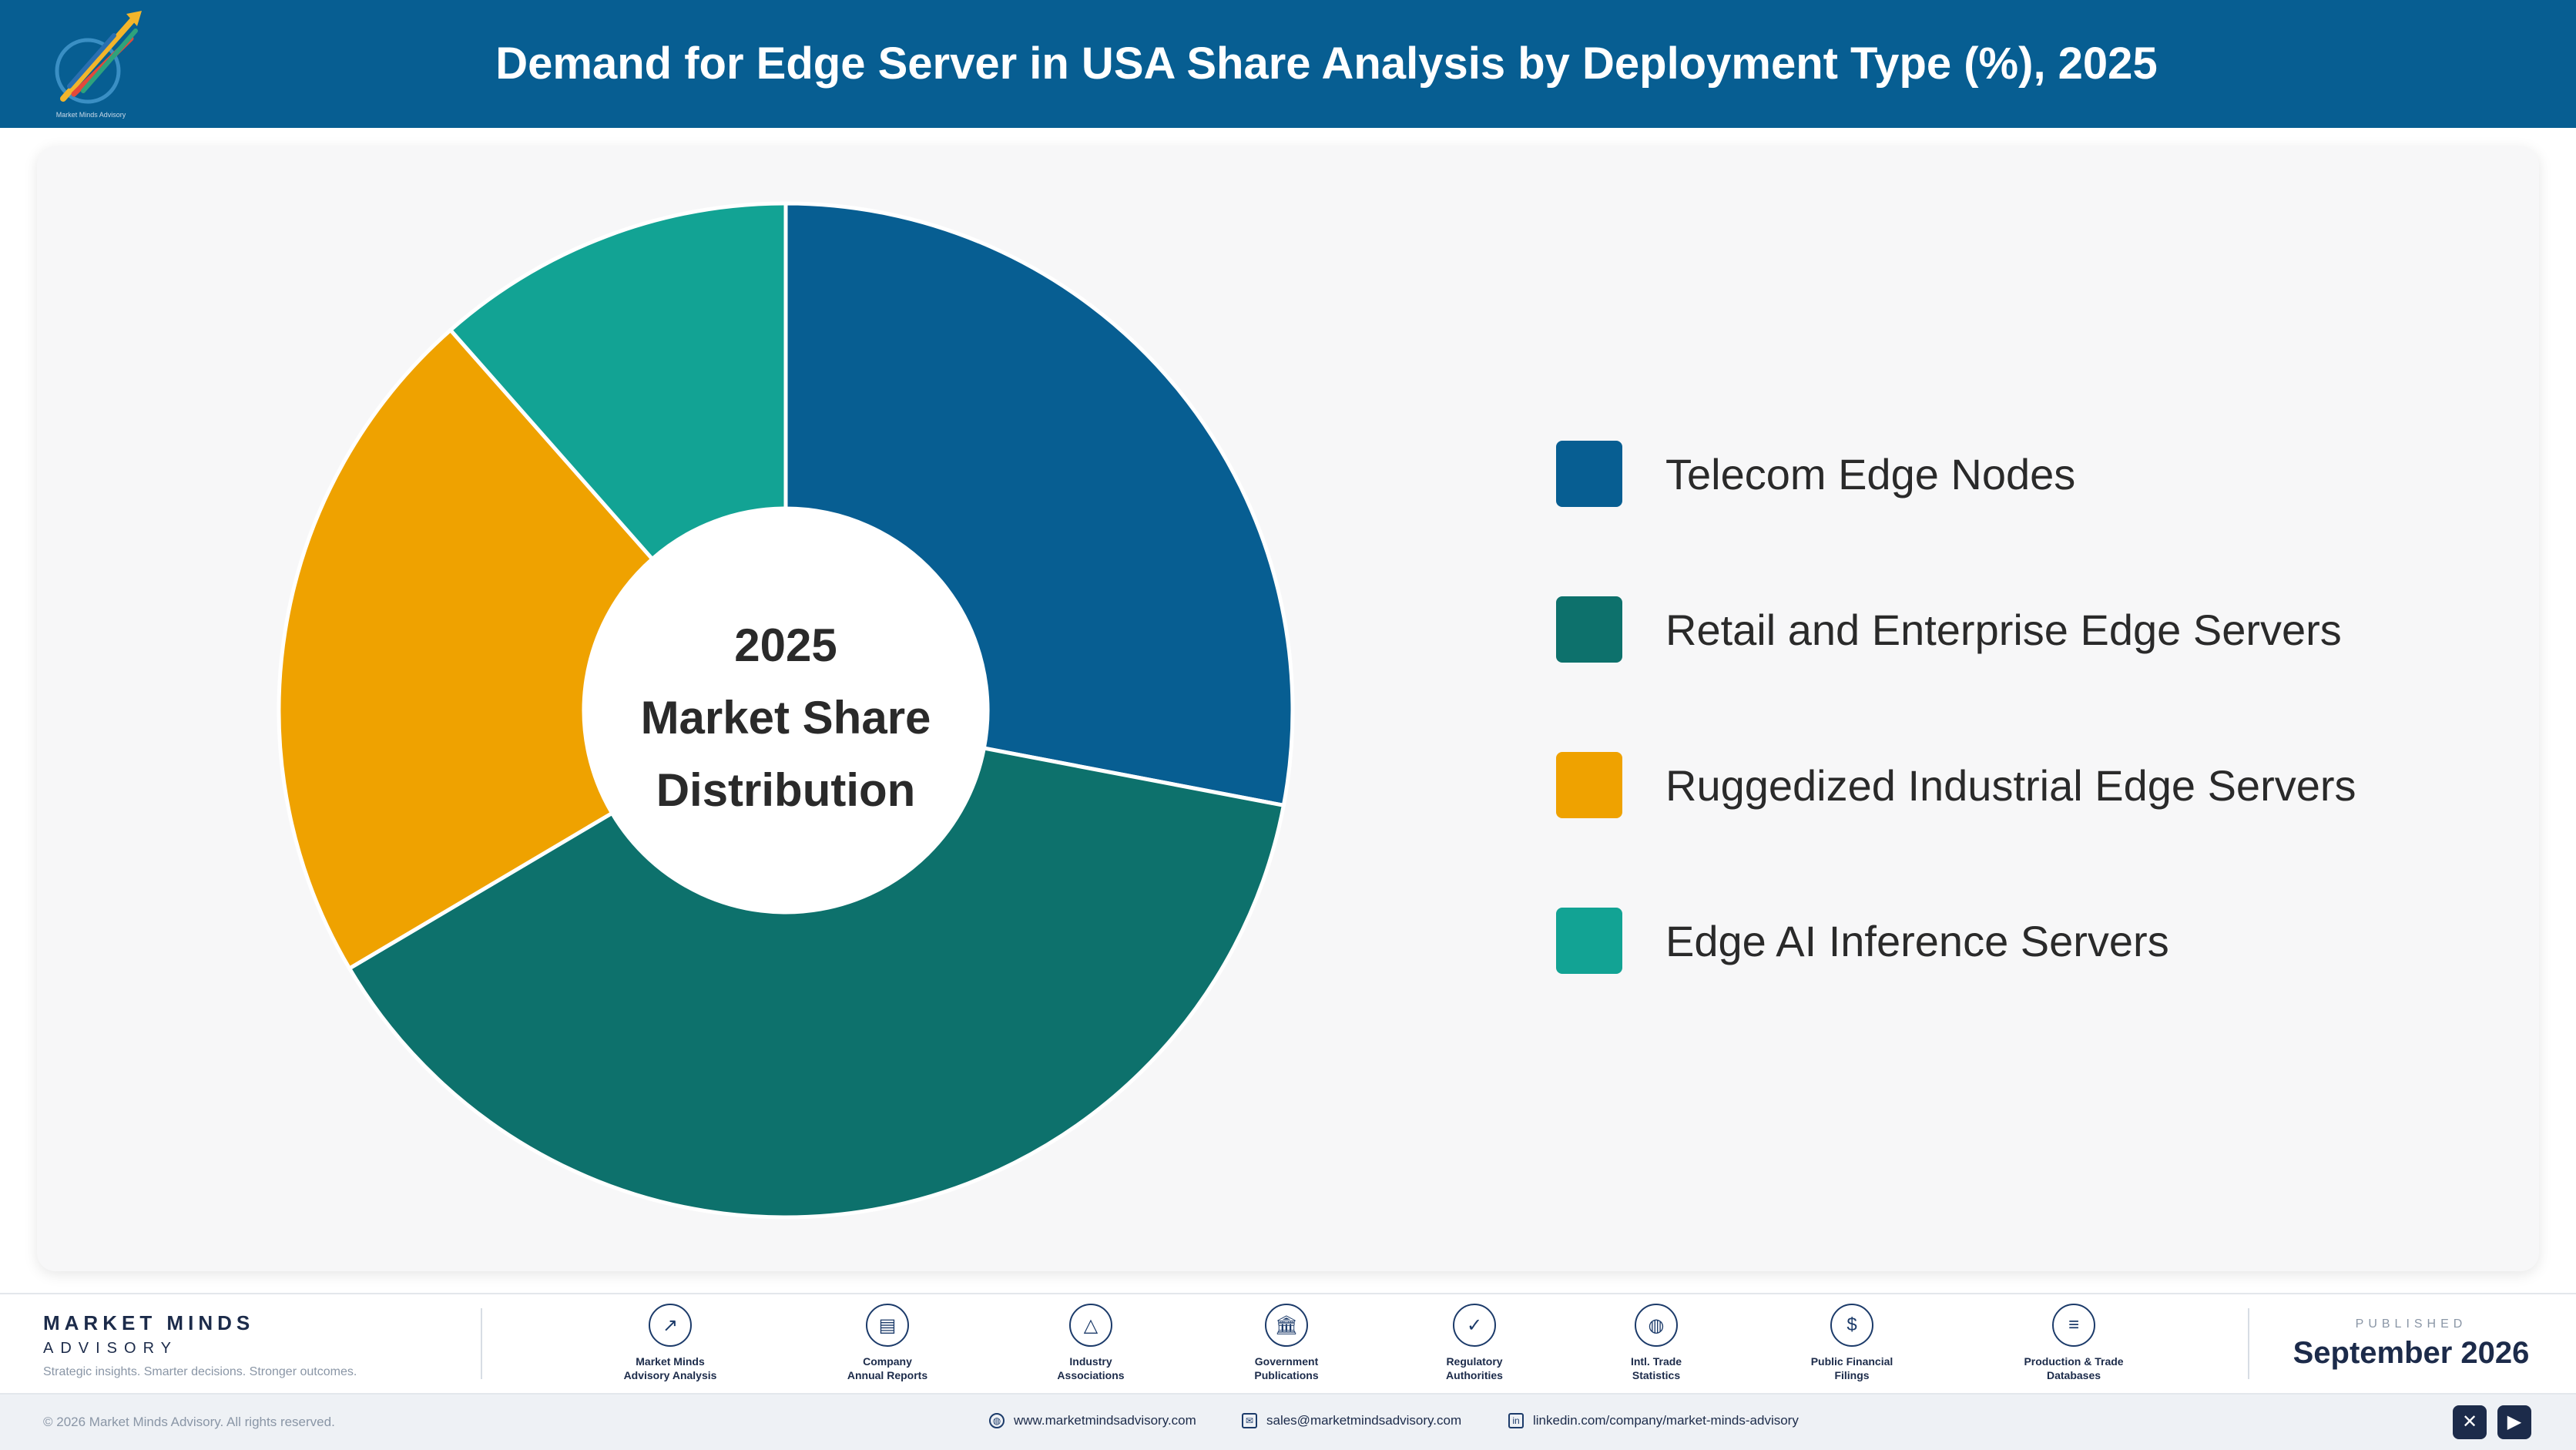 Image resolution: width=2576 pixels, height=1450 pixels. What do you see at coordinates (149, 1322) in the screenshot?
I see `brand-name: MARKET MINDS` at bounding box center [149, 1322].